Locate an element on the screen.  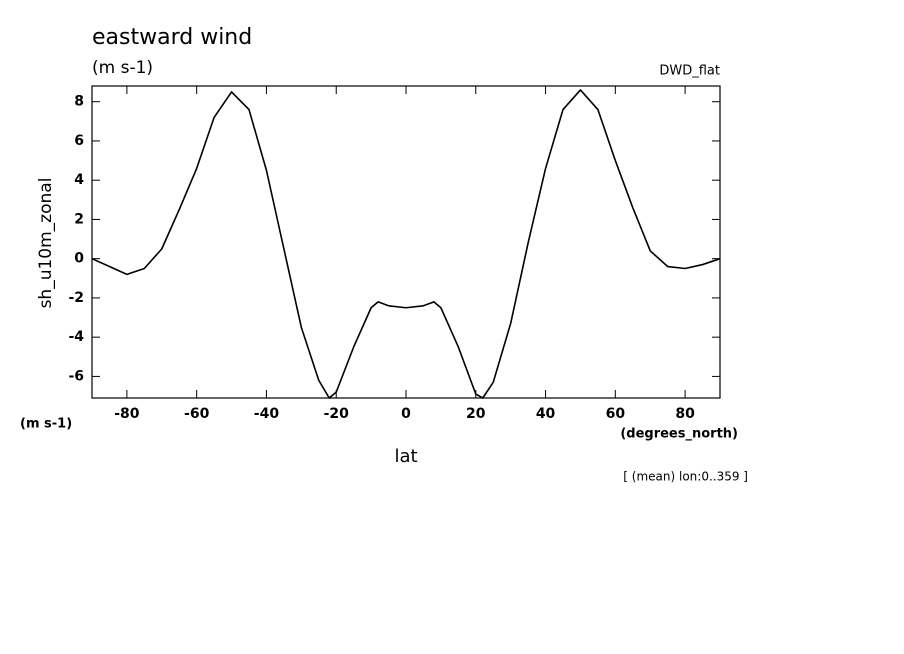
y-tick-label: 6 is located at coordinates (79, 141).